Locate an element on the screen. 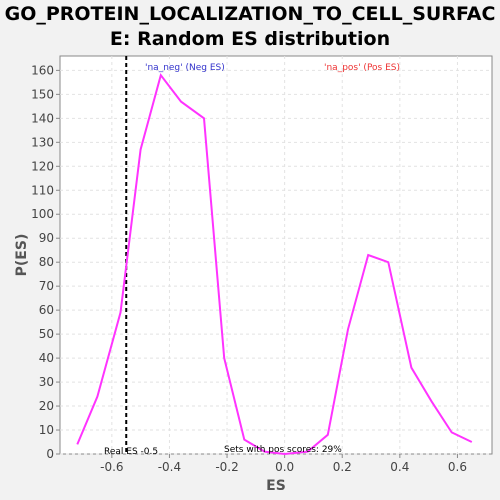 Image resolution: width=500 pixels, height=500 pixels. x-tick-label: -0.2 is located at coordinates (226, 467).